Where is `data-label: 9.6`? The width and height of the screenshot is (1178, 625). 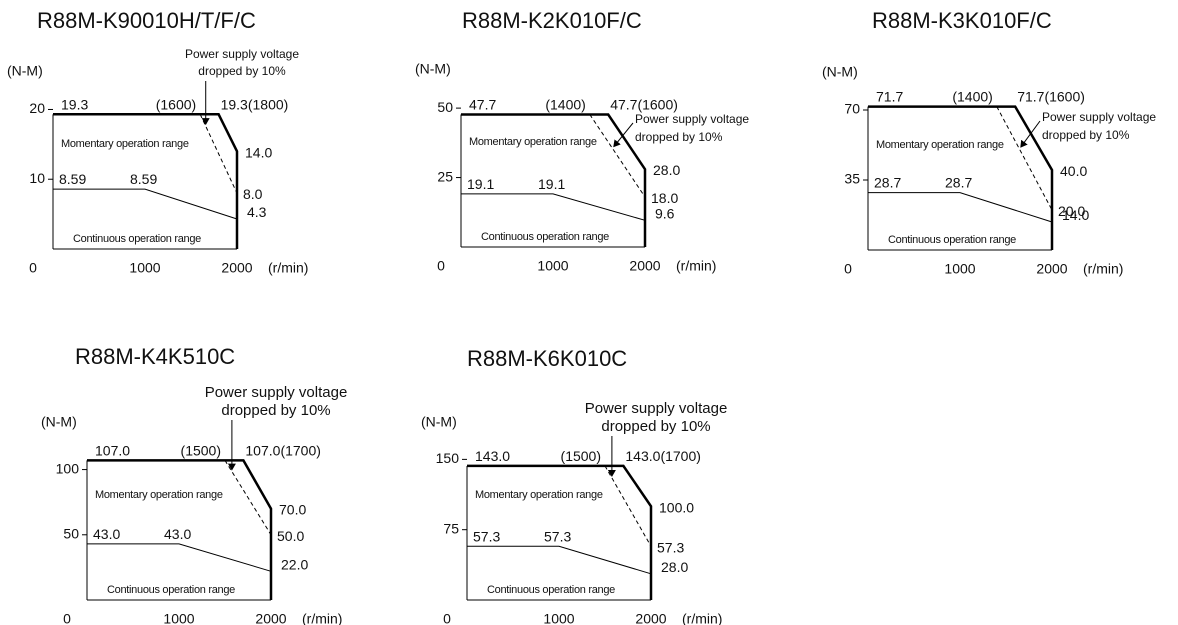 data-label: 9.6 is located at coordinates (665, 213).